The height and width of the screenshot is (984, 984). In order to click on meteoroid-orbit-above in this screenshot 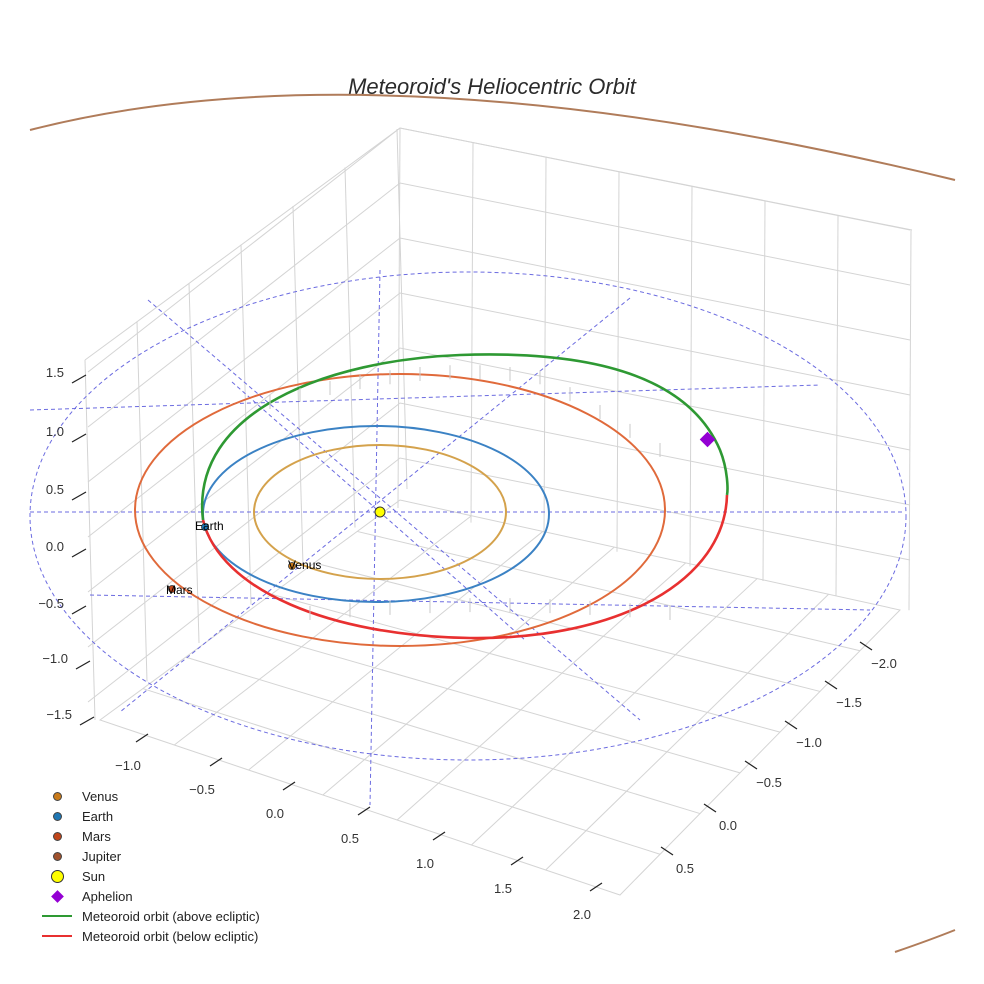, I will do `click(464, 437)`.